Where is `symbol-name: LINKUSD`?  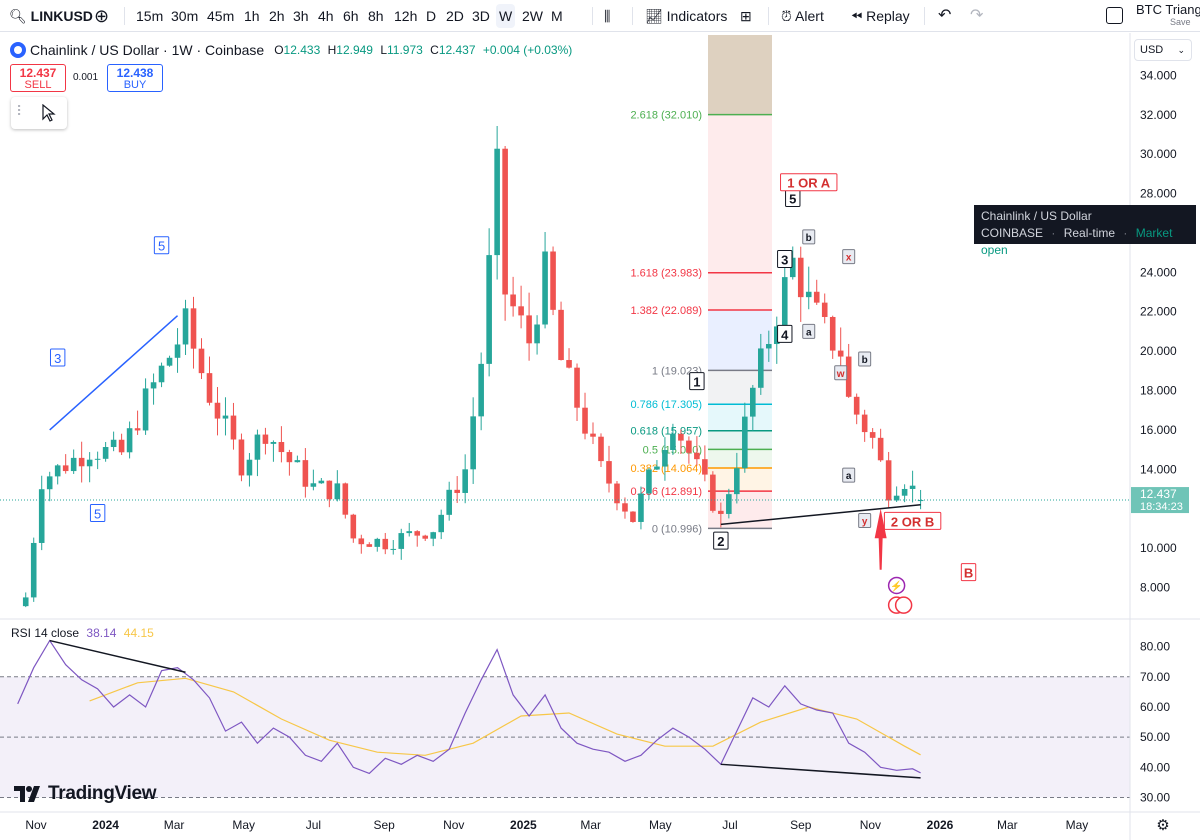
symbol-name: LINKUSD is located at coordinates (61, 16).